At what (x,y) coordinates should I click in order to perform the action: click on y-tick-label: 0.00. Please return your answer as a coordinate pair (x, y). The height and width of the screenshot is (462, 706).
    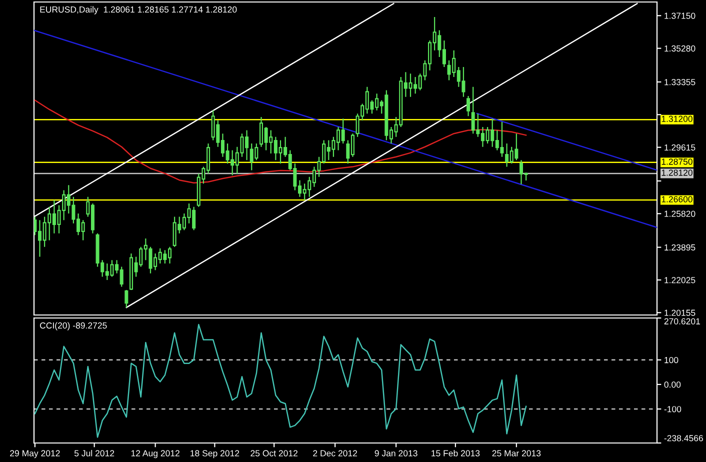
    Looking at the image, I should click on (672, 385).